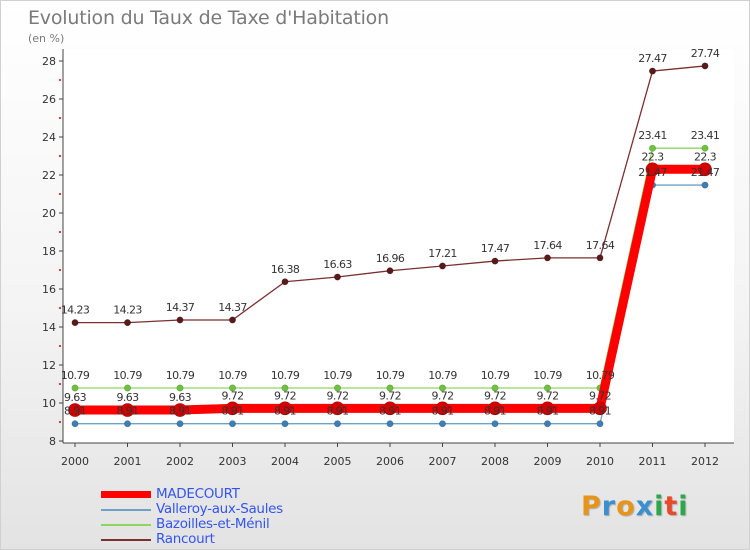 This screenshot has height=550, width=750. I want to click on logo-letter: o, so click(626, 506).